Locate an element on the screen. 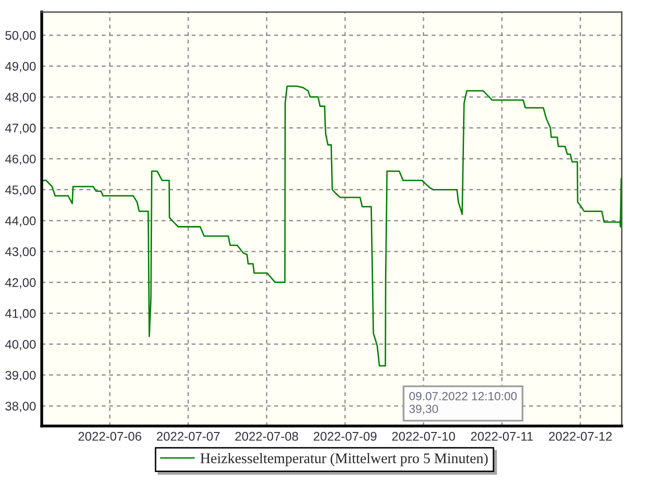 This screenshot has height=481, width=649. x-tick-label: 2022-07-12 is located at coordinates (580, 436).